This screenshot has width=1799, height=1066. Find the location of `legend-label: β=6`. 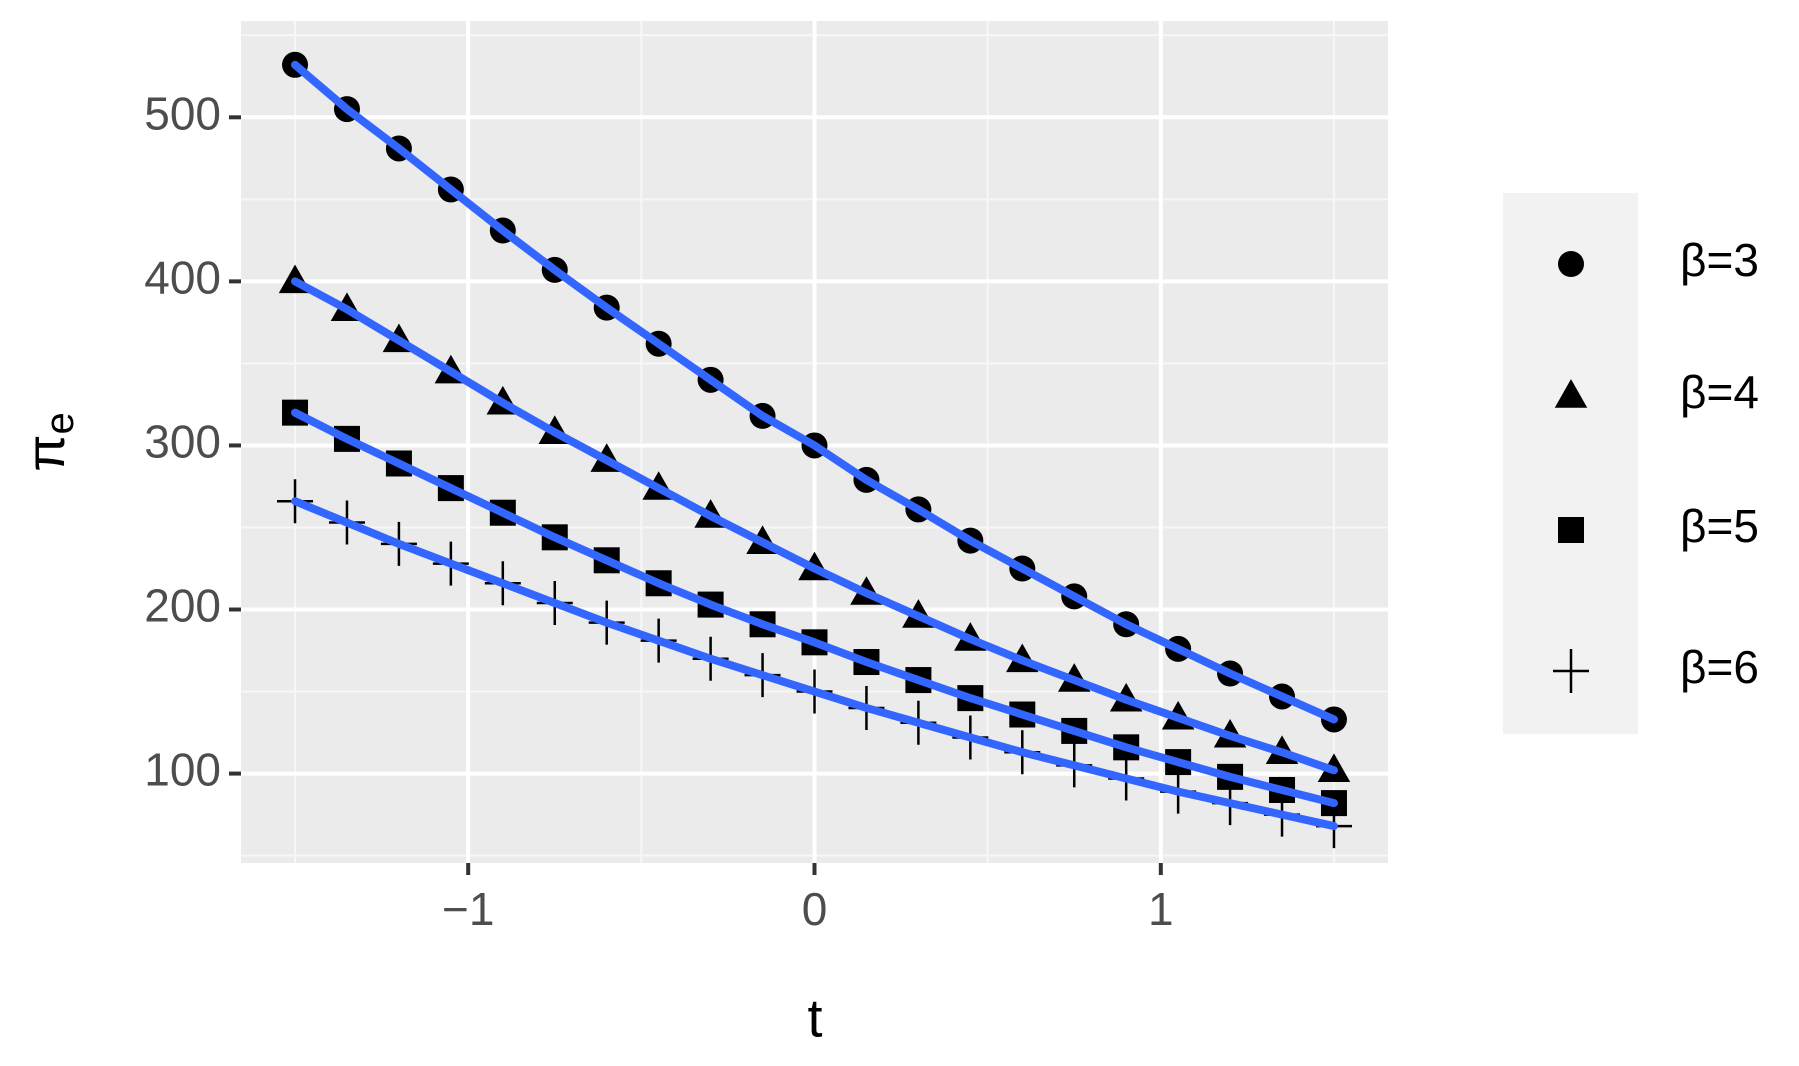

legend-label: β=6 is located at coordinates (1719, 667).